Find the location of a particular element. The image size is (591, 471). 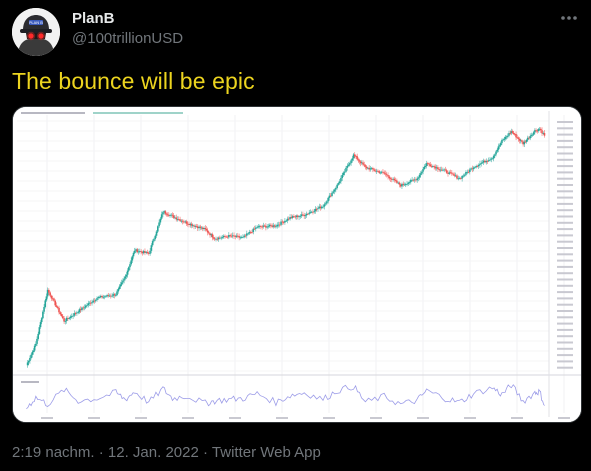

more-options-button is located at coordinates (569, 18).